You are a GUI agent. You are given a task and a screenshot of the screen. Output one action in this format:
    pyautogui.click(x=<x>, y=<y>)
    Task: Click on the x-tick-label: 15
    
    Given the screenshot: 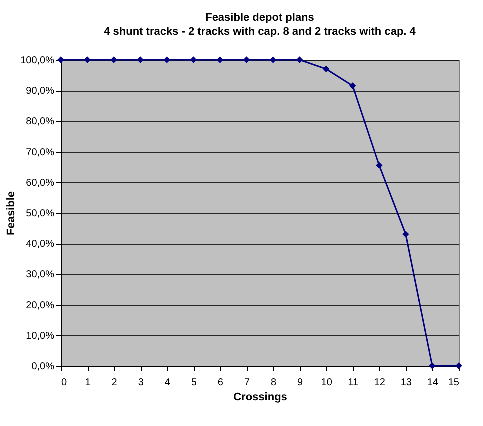 What is the action you would take?
    pyautogui.click(x=454, y=383)
    